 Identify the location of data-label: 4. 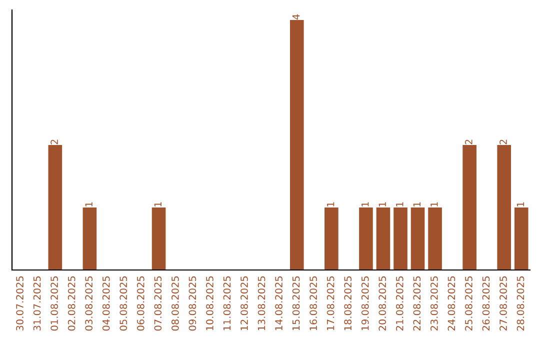
(296, 17).